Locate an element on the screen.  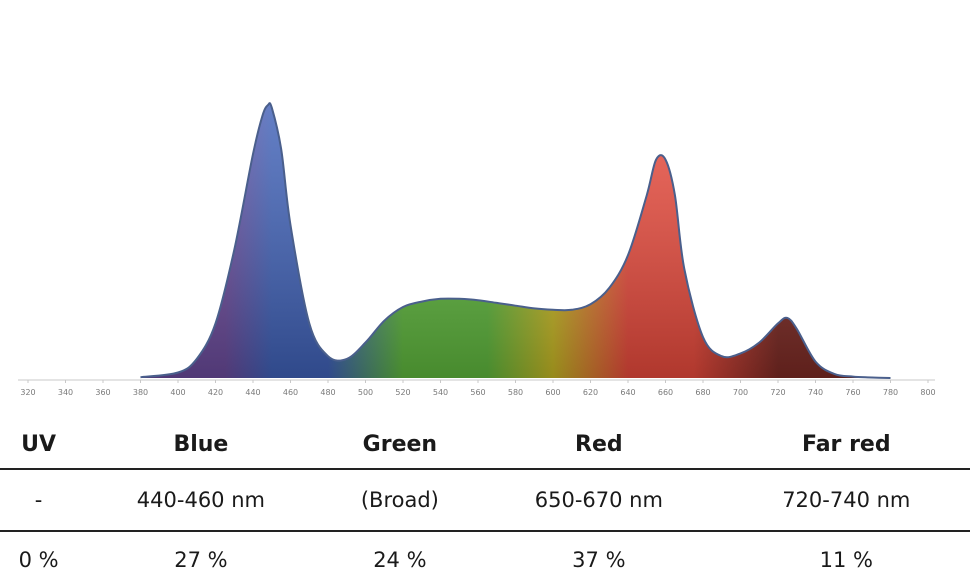
range-far-red: 720-740 nm is located at coordinates (846, 500).